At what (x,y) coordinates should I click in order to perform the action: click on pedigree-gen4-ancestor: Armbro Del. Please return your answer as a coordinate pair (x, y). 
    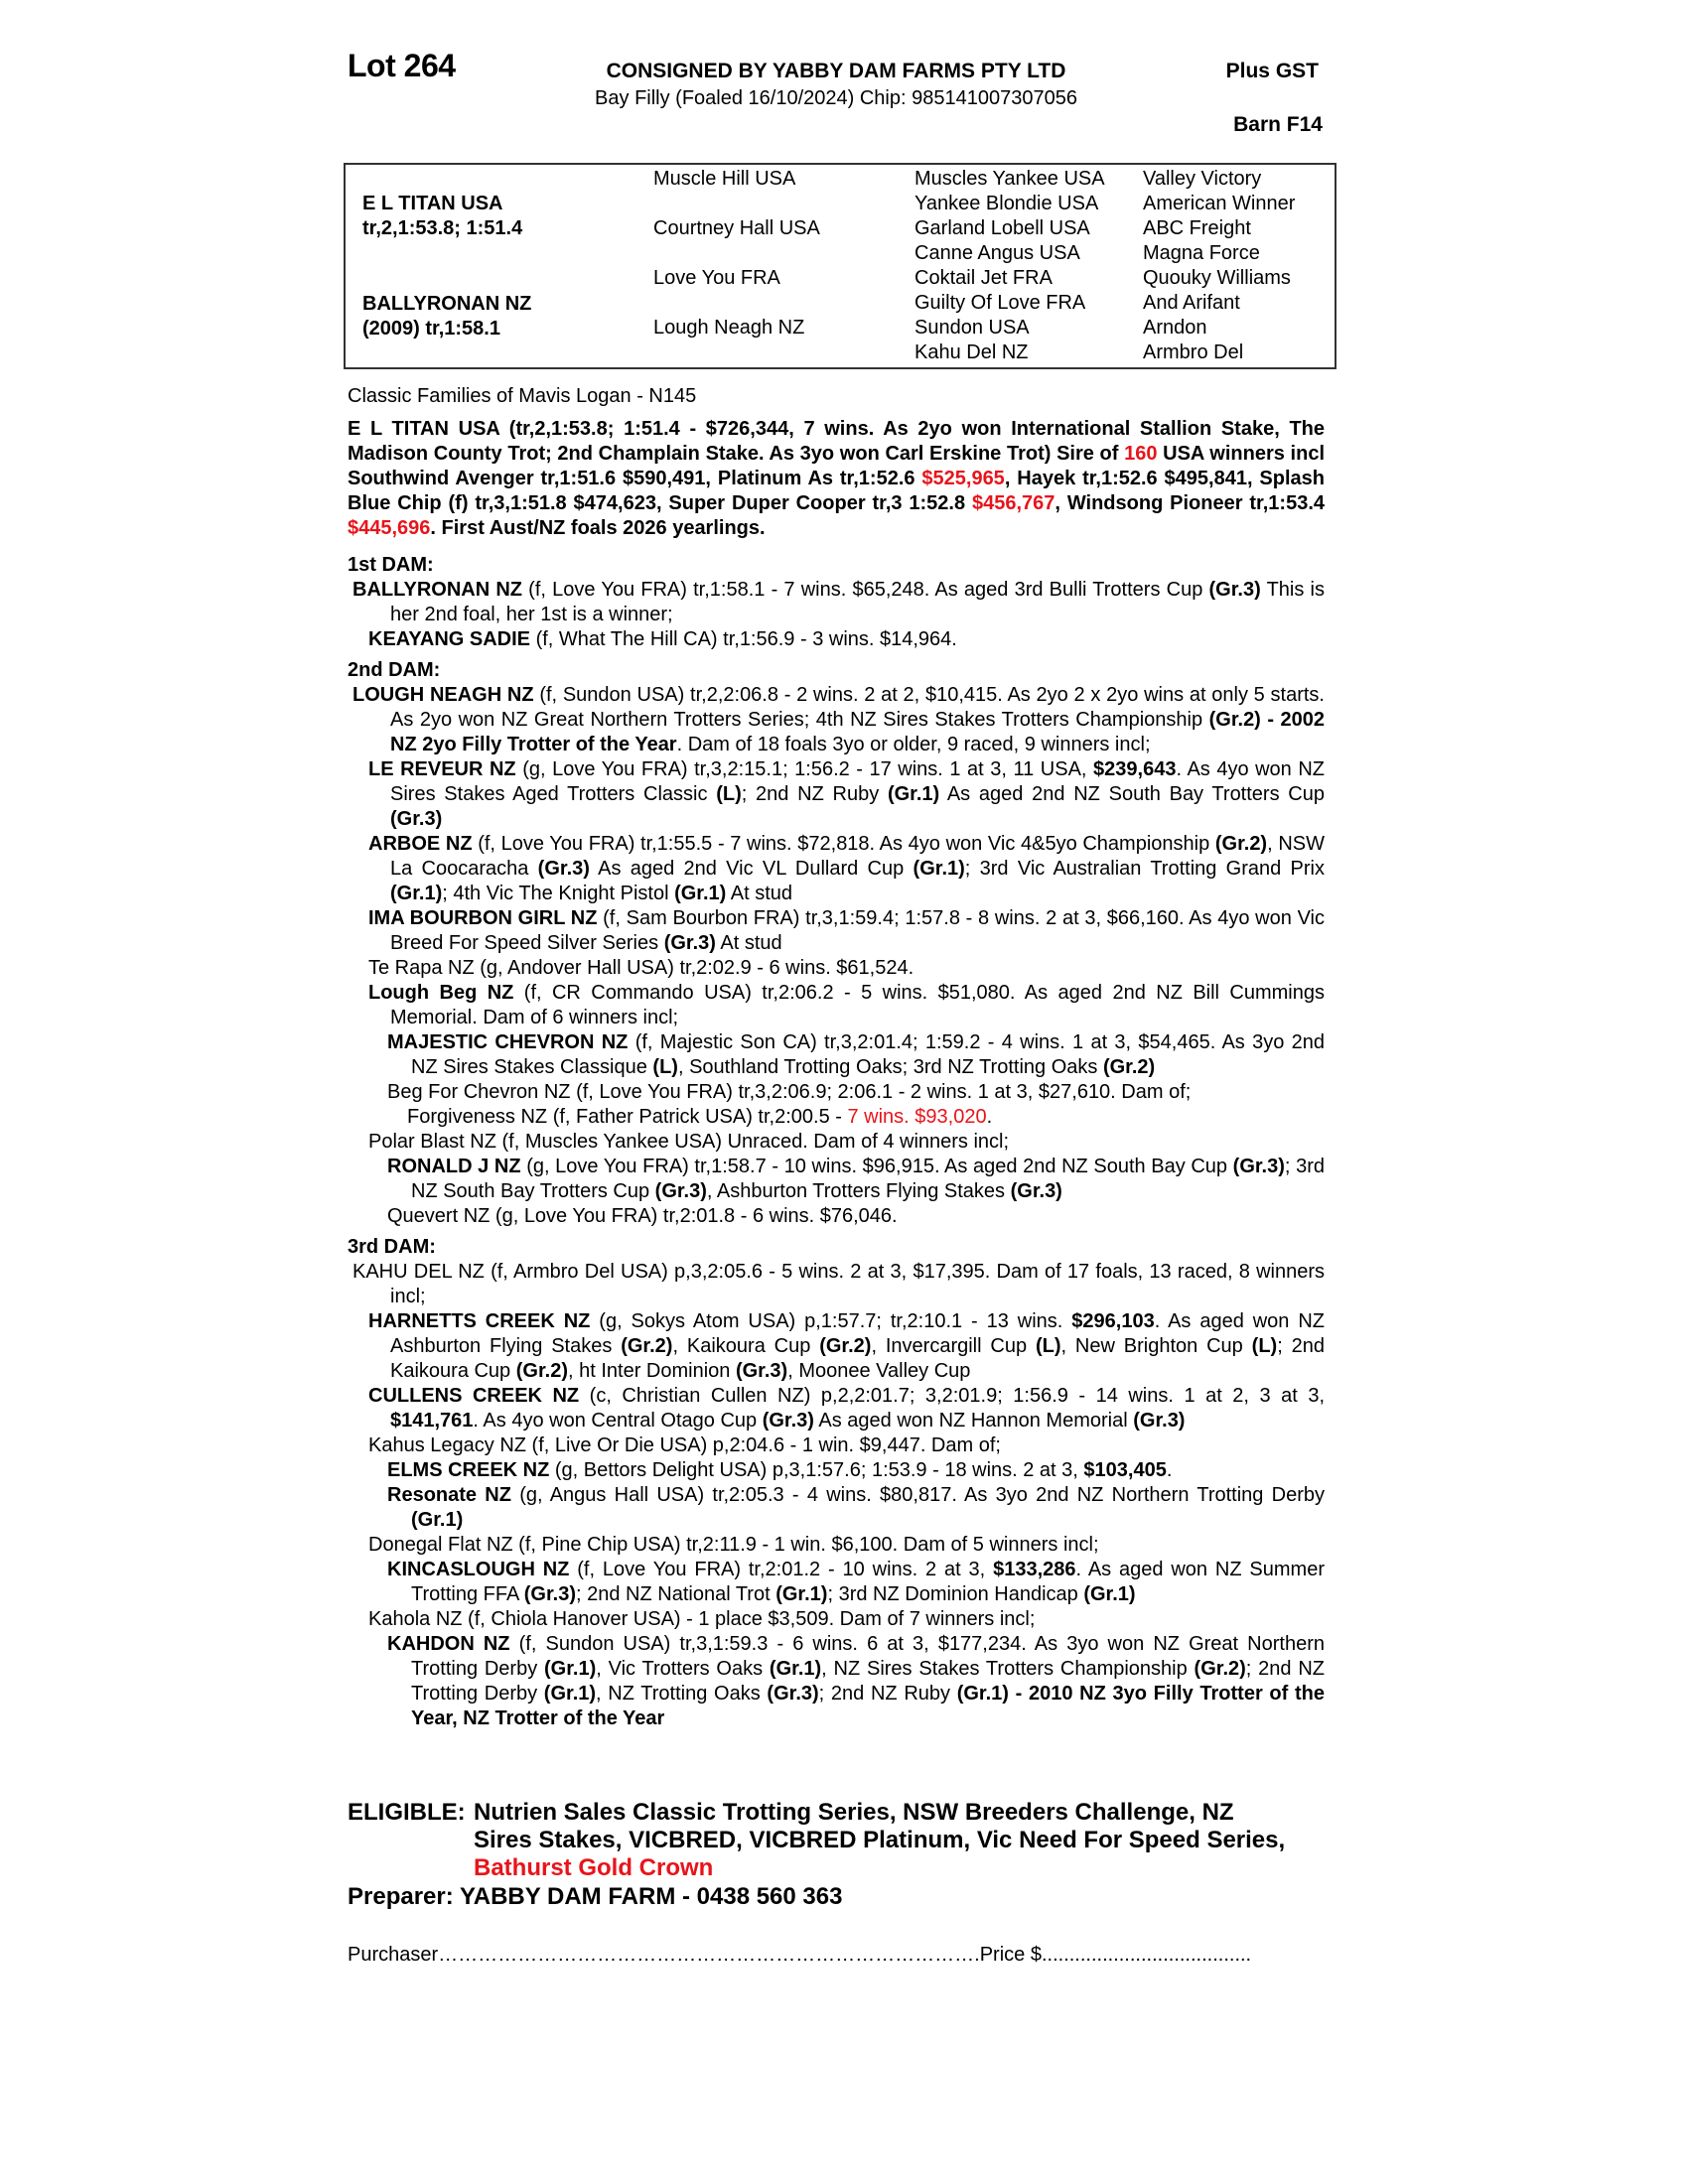
    Looking at the image, I should click on (1193, 352).